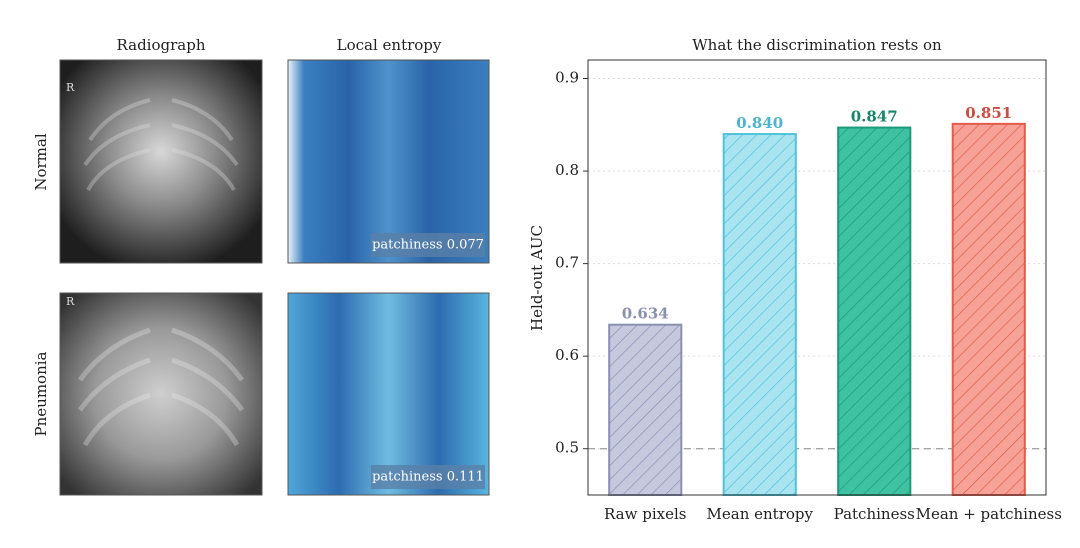 Image resolution: width=1080 pixels, height=548 pixels. What do you see at coordinates (161, 45) in the screenshot?
I see `column-title: Radiograph` at bounding box center [161, 45].